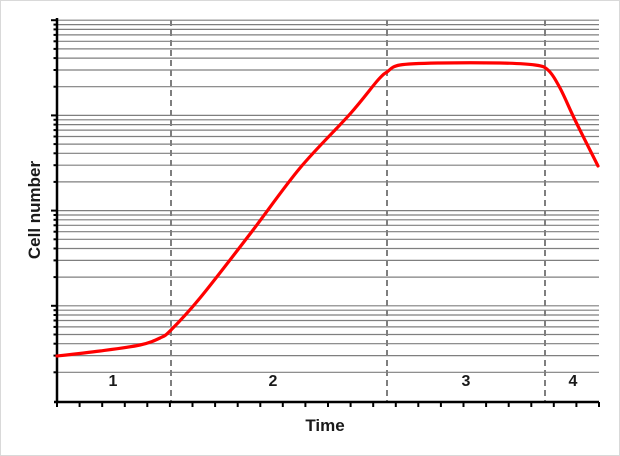  I want to click on phase-label: 2, so click(273, 381).